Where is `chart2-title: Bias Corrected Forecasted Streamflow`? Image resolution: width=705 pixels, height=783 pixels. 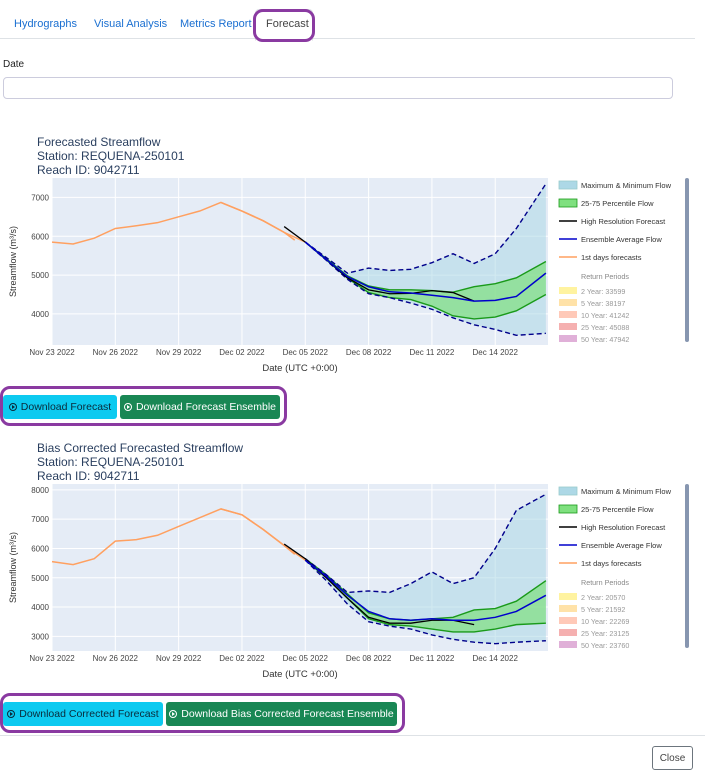
chart2-title: Bias Corrected Forecasted Streamflow is located at coordinates (140, 448).